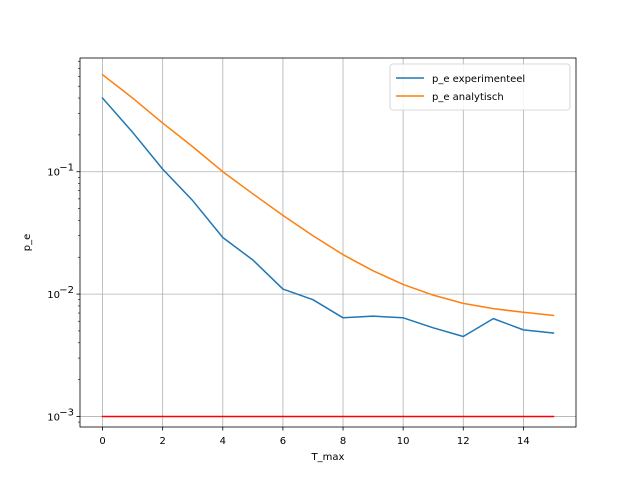 The height and width of the screenshot is (480, 640). Describe the element at coordinates (223, 441) in the screenshot. I see `x-tick-label: 4` at that location.